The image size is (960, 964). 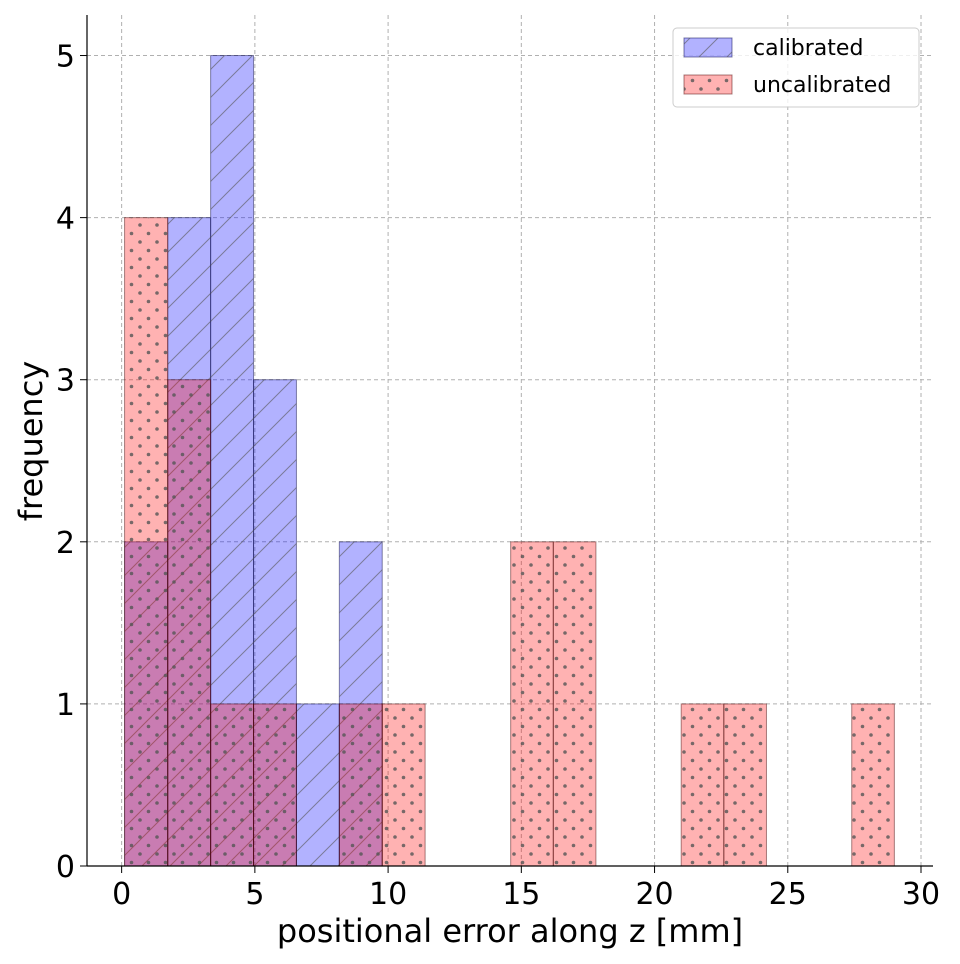 I want to click on legend: calibrated uncalibrated, so click(x=796, y=67).